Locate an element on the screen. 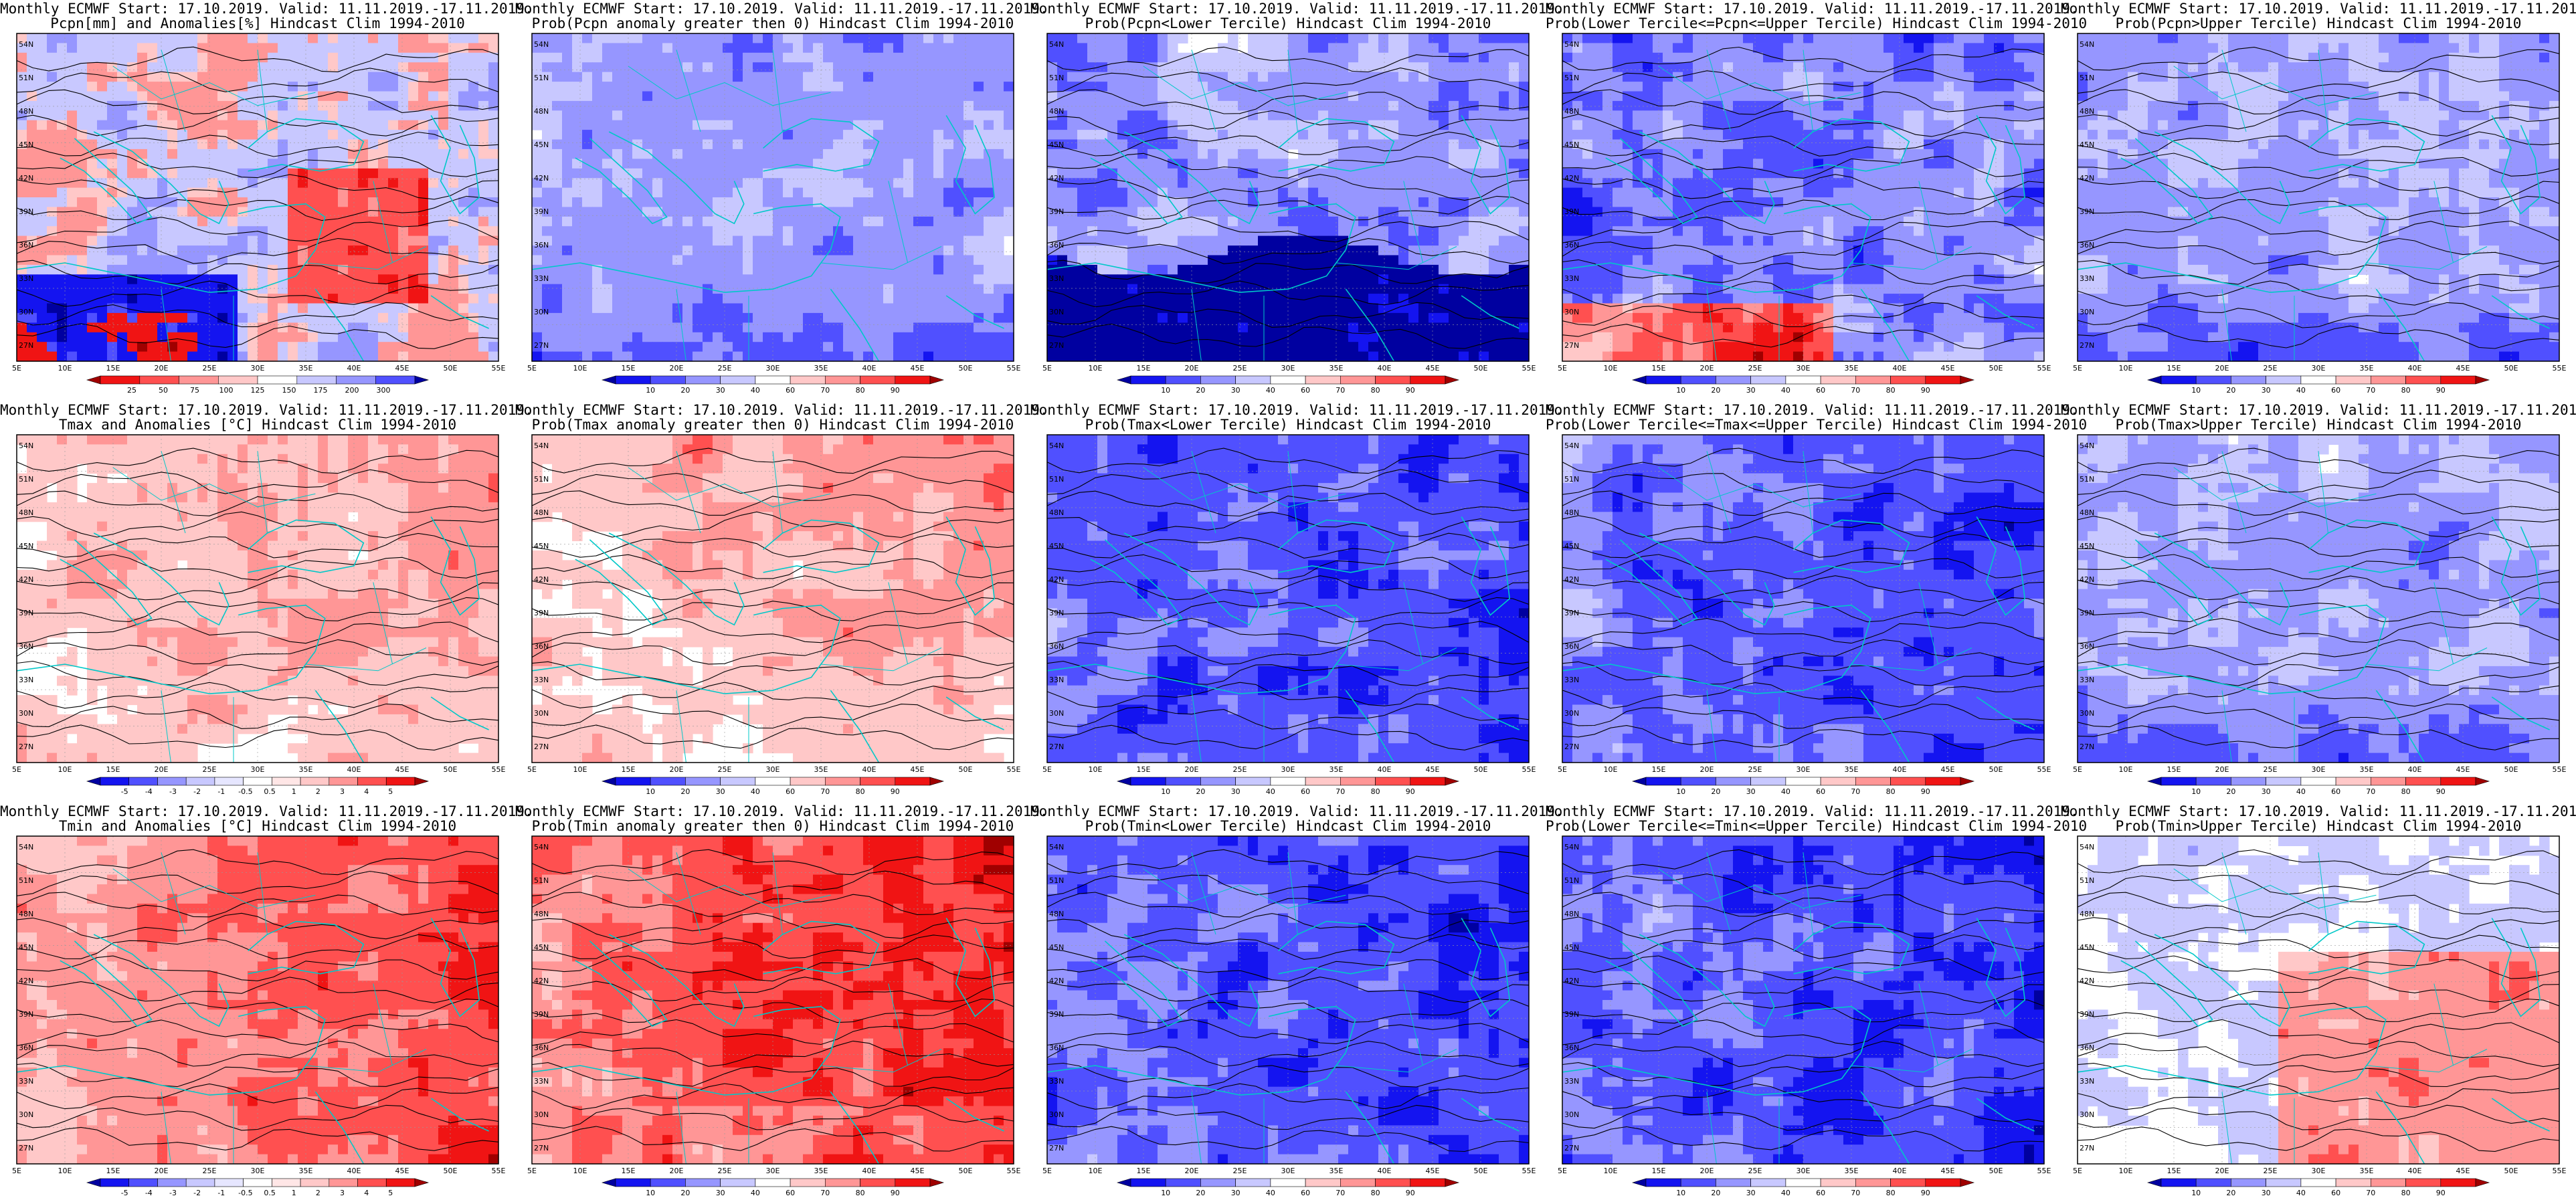 The width and height of the screenshot is (2576, 1204). colorbar-label: -5 is located at coordinates (124, 1193).